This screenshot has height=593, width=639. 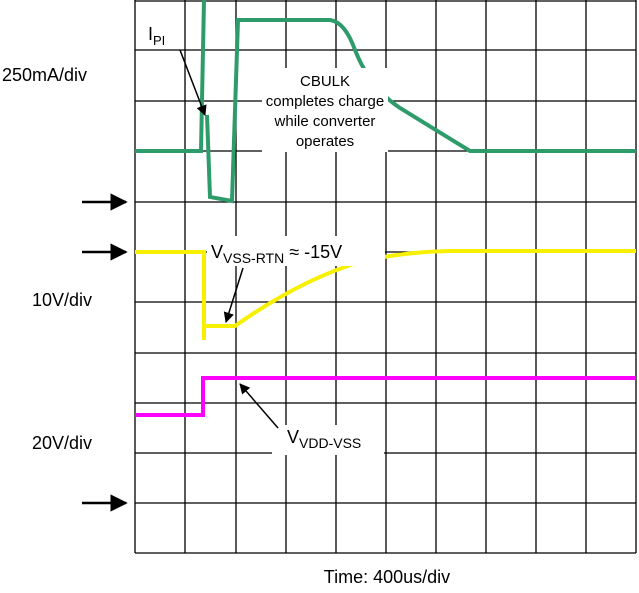 I want to click on vdd-label-bg, so click(x=328, y=440).